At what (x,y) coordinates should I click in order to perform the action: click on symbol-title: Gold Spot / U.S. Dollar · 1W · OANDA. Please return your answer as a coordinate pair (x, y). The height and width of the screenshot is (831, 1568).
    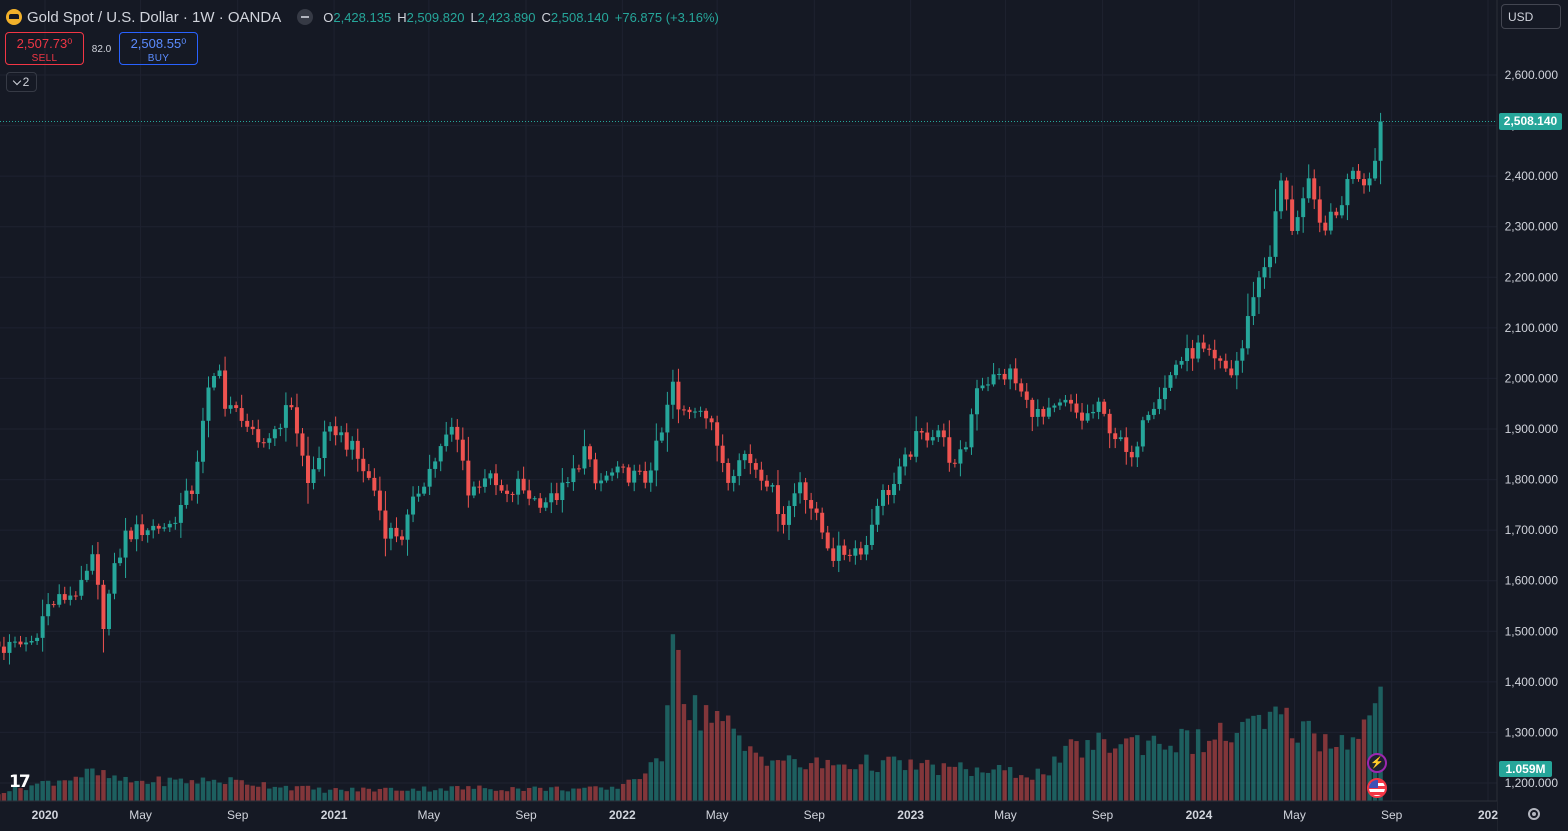
    Looking at the image, I should click on (154, 17).